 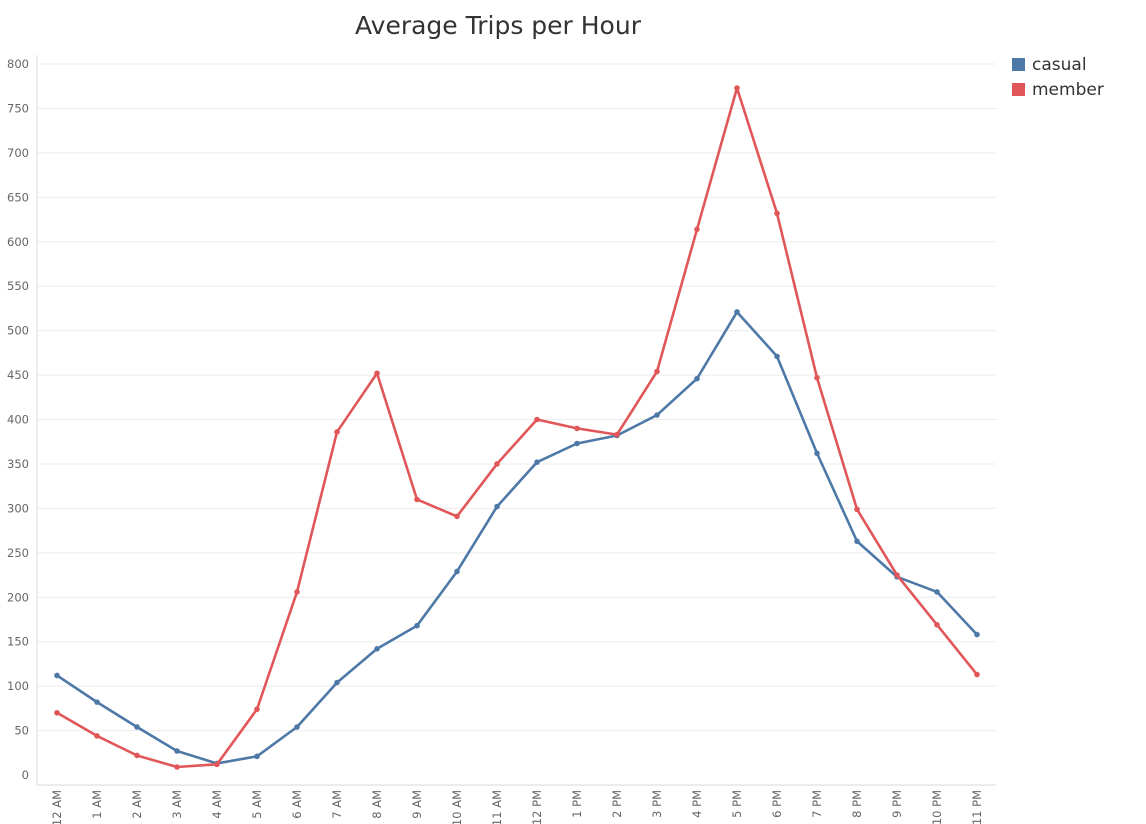 What do you see at coordinates (937, 807) in the screenshot?
I see `x-tick-label: 10 PM` at bounding box center [937, 807].